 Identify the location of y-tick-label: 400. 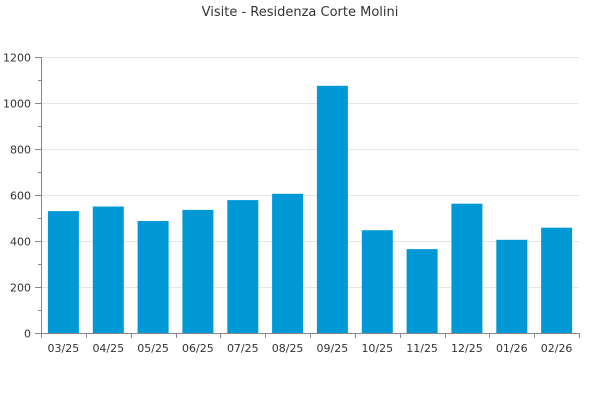
(20, 242).